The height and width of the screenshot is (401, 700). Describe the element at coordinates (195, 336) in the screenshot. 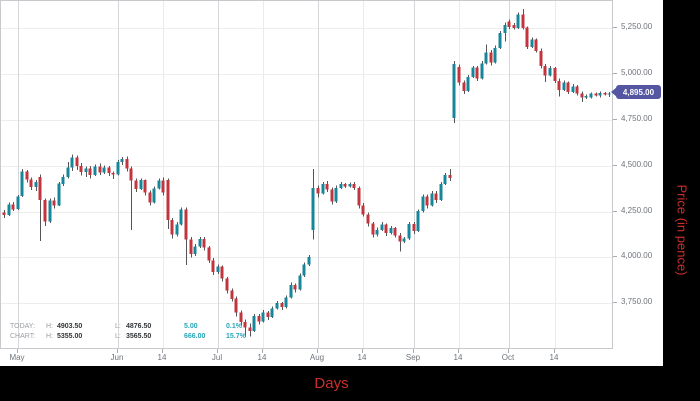

I see `chart-change-value: 666.00` at that location.